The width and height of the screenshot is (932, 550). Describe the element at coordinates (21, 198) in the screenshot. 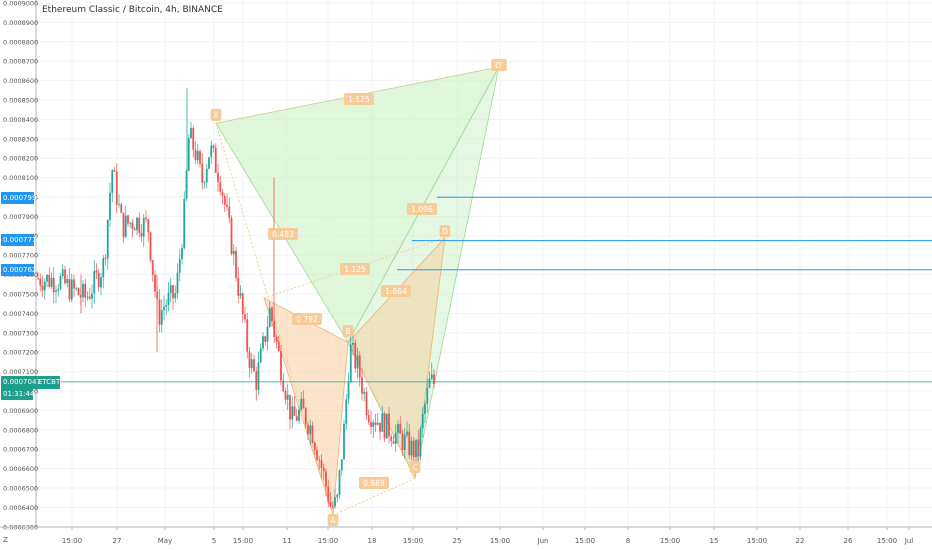

I see `level-tag-1: 0.0007999` at that location.